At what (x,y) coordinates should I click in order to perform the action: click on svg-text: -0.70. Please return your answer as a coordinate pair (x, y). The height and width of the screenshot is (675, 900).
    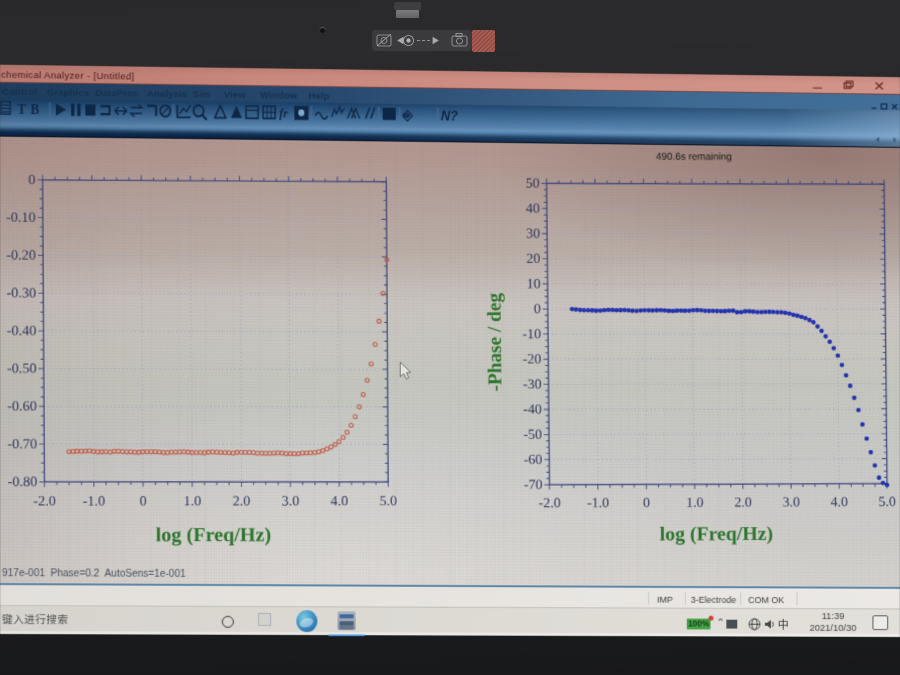
    Looking at the image, I should click on (22, 444).